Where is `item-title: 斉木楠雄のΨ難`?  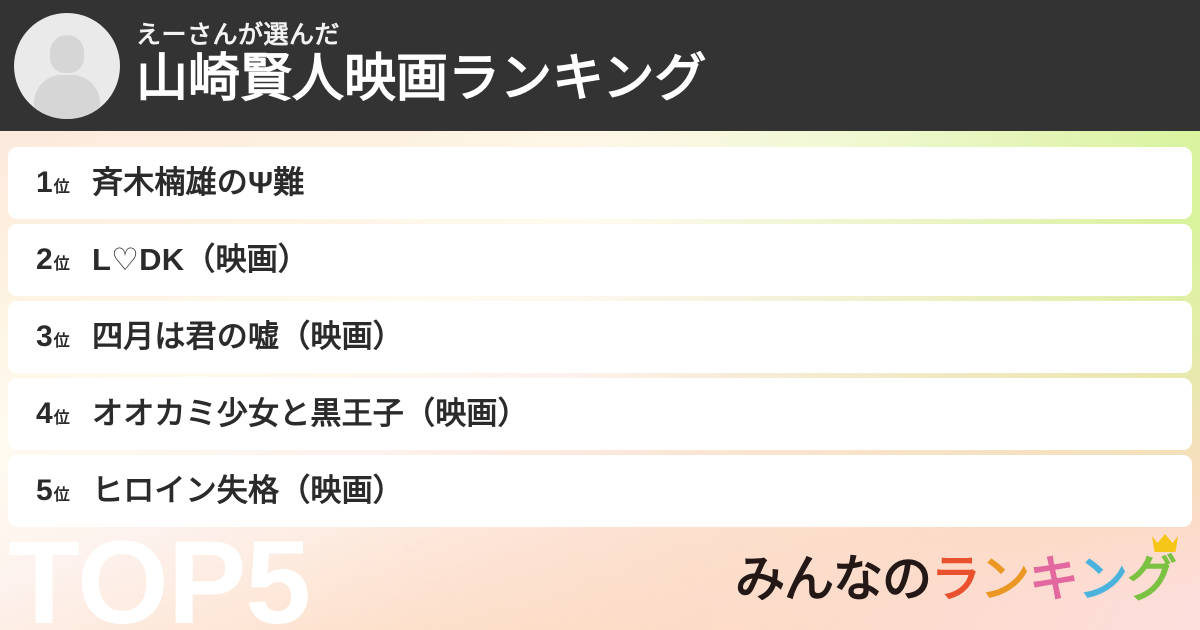
item-title: 斉木楠雄のΨ難 is located at coordinates (198, 182).